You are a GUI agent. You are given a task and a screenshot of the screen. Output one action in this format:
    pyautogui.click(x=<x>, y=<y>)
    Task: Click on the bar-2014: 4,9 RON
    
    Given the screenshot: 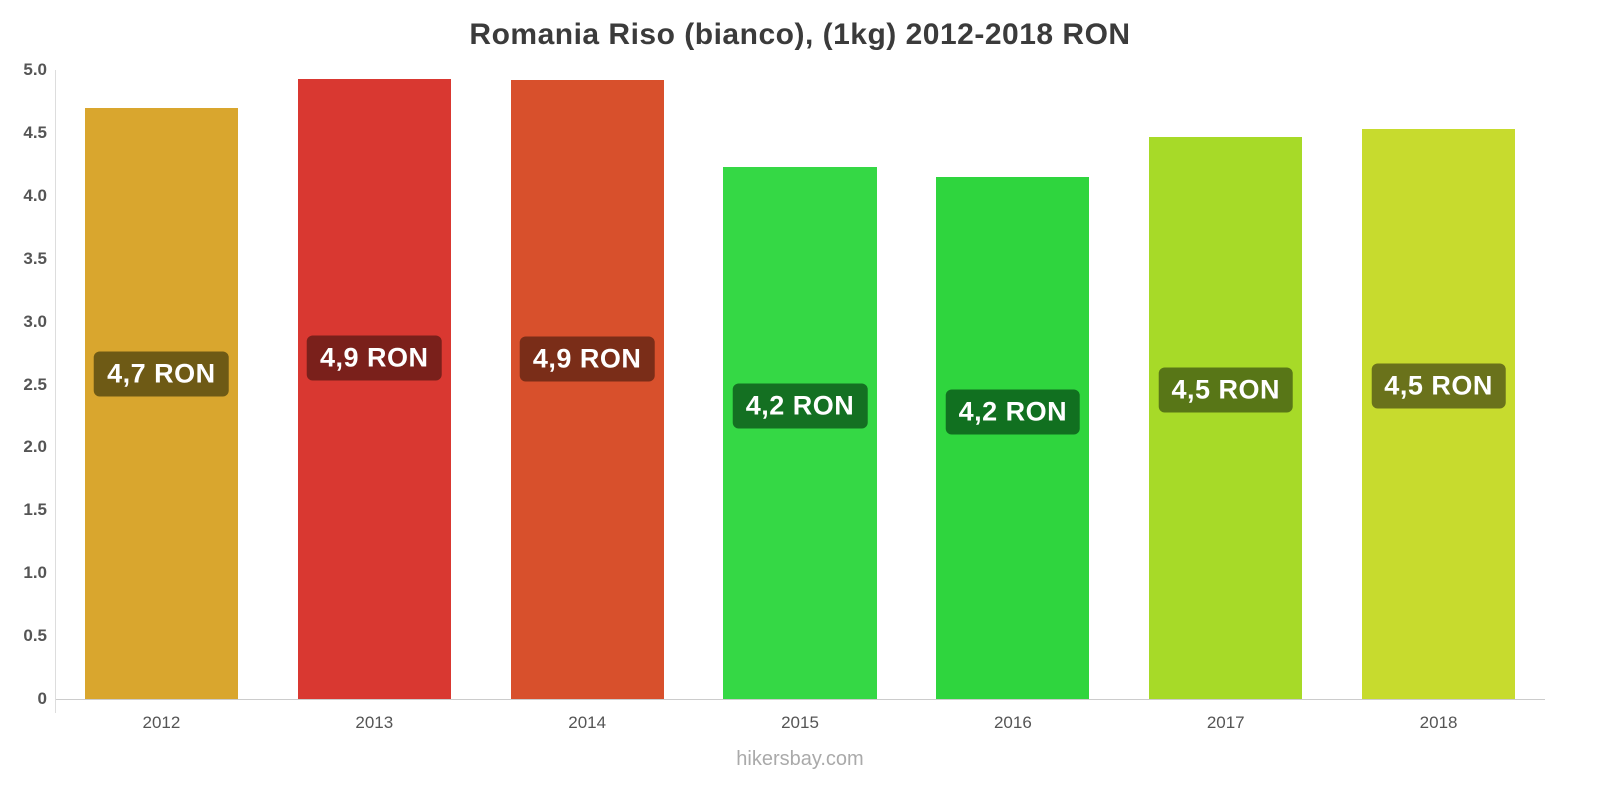 What is the action you would take?
    pyautogui.click(x=587, y=389)
    